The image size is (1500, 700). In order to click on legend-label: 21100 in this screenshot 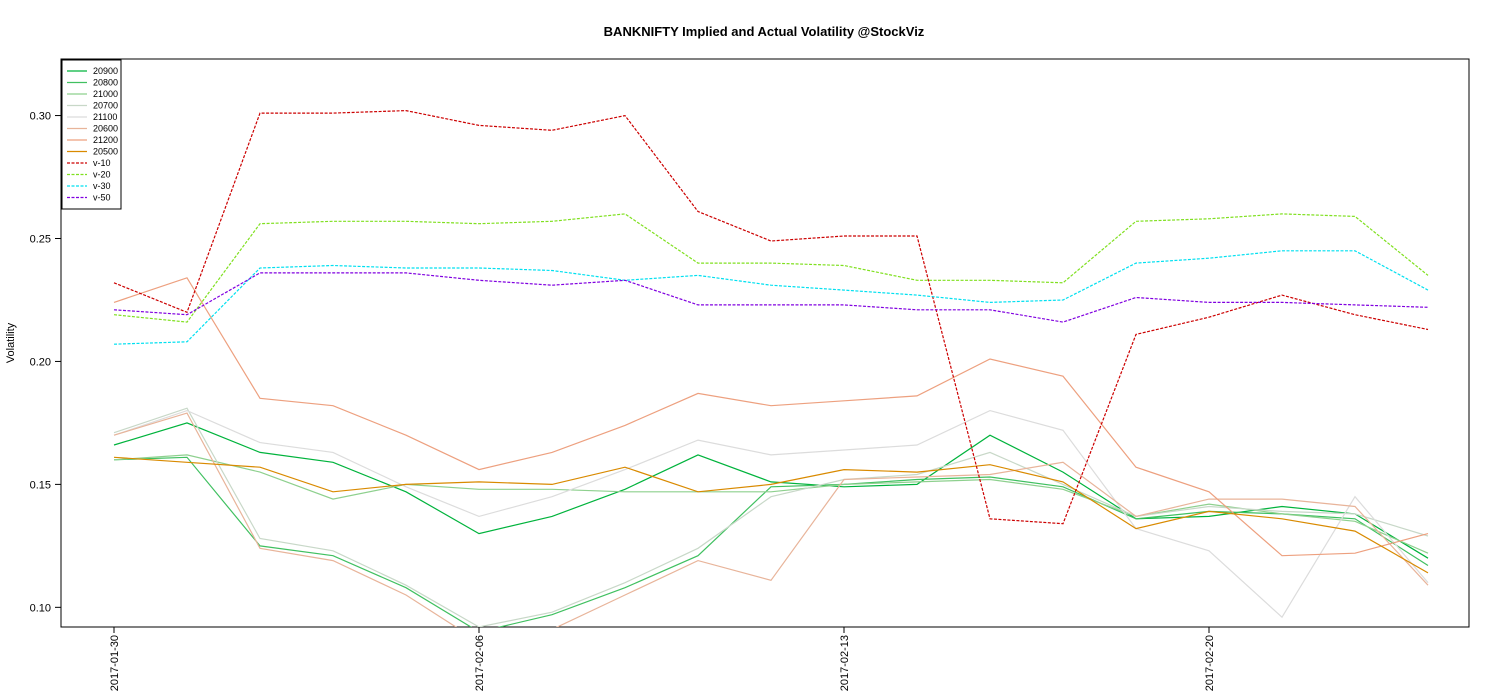, I will do `click(105, 117)`.